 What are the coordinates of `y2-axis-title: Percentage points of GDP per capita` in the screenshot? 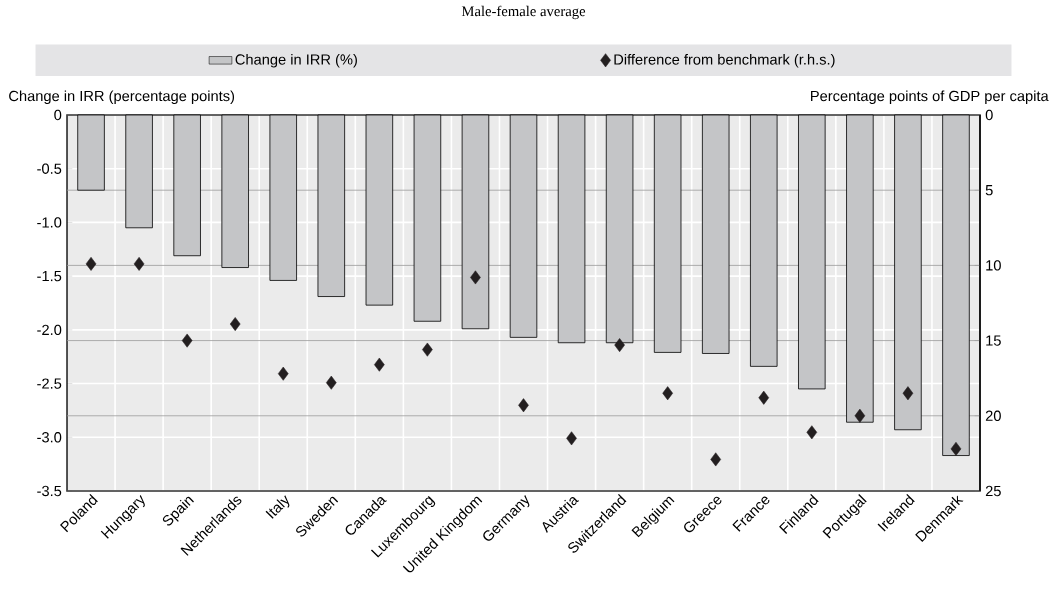 It's located at (930, 97).